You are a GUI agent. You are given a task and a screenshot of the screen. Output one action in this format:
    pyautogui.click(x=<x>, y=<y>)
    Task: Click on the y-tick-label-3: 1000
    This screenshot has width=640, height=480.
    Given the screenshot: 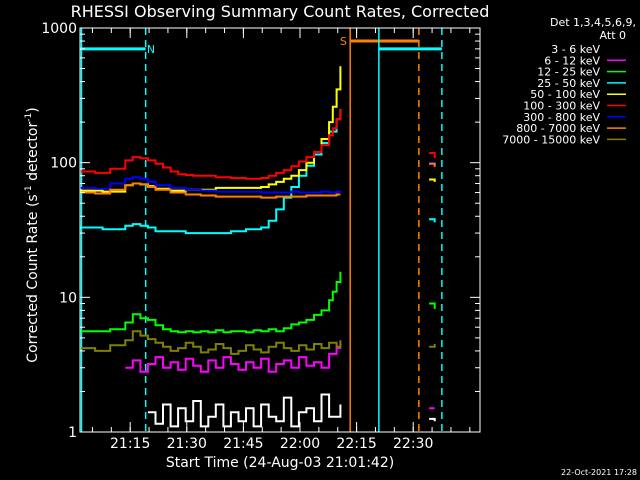 What is the action you would take?
    pyautogui.click(x=59, y=29)
    